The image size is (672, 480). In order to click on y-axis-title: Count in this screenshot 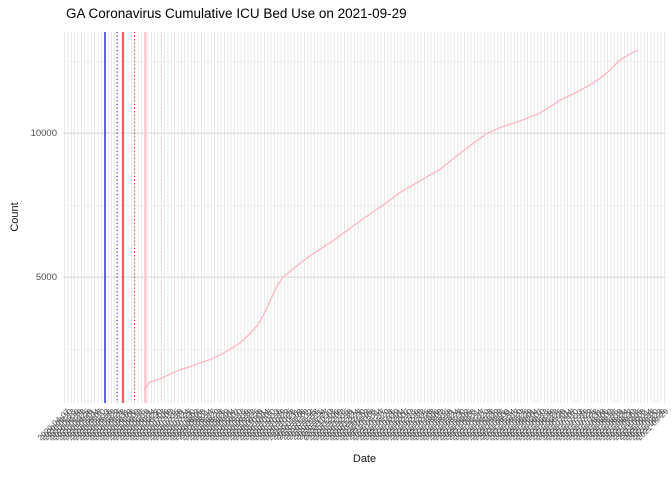, I will do `click(15, 217)`.